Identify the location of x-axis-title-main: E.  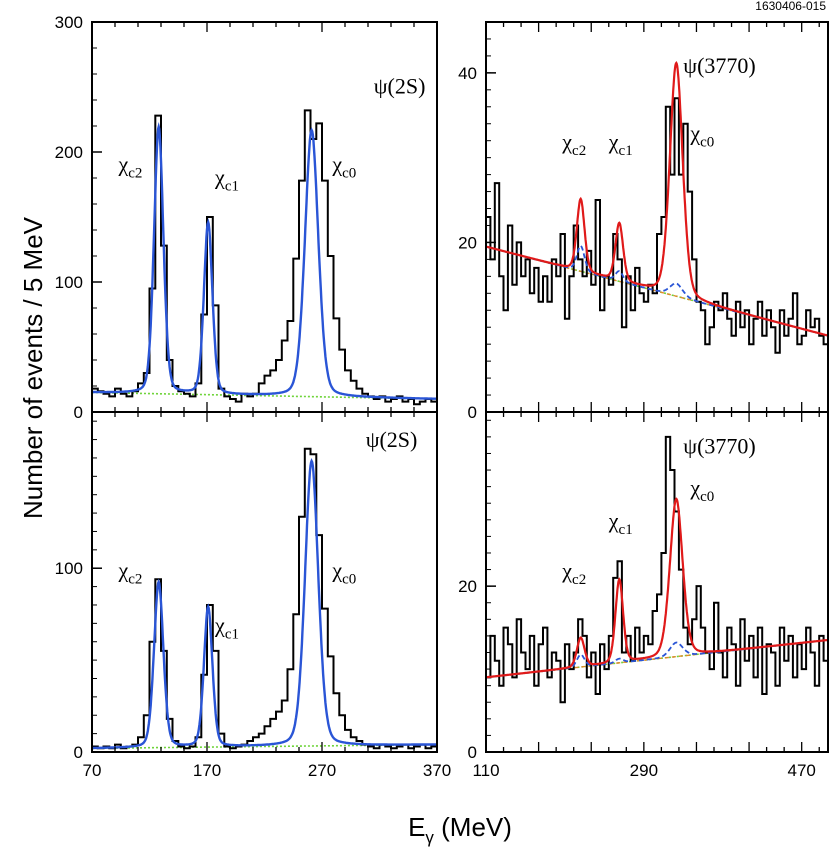
(416, 827).